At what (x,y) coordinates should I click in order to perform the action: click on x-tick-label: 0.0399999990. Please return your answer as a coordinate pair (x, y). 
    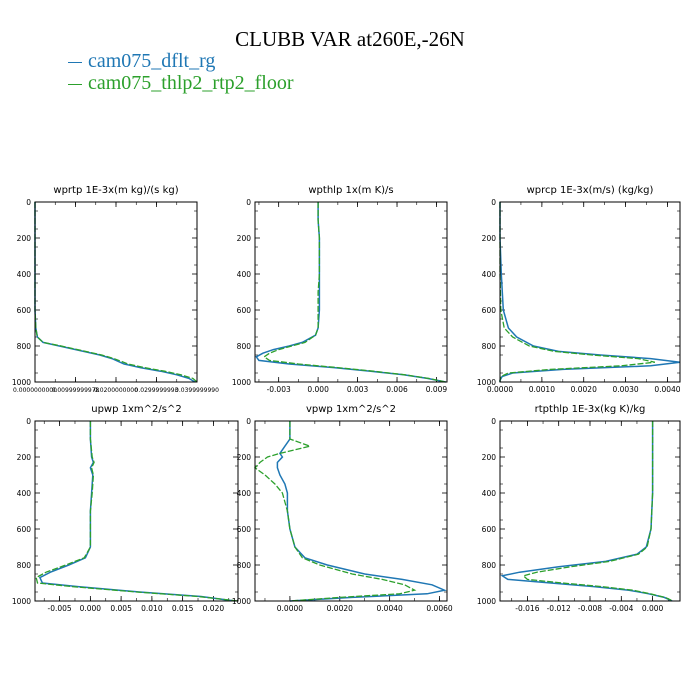
    Looking at the image, I should click on (197, 390).